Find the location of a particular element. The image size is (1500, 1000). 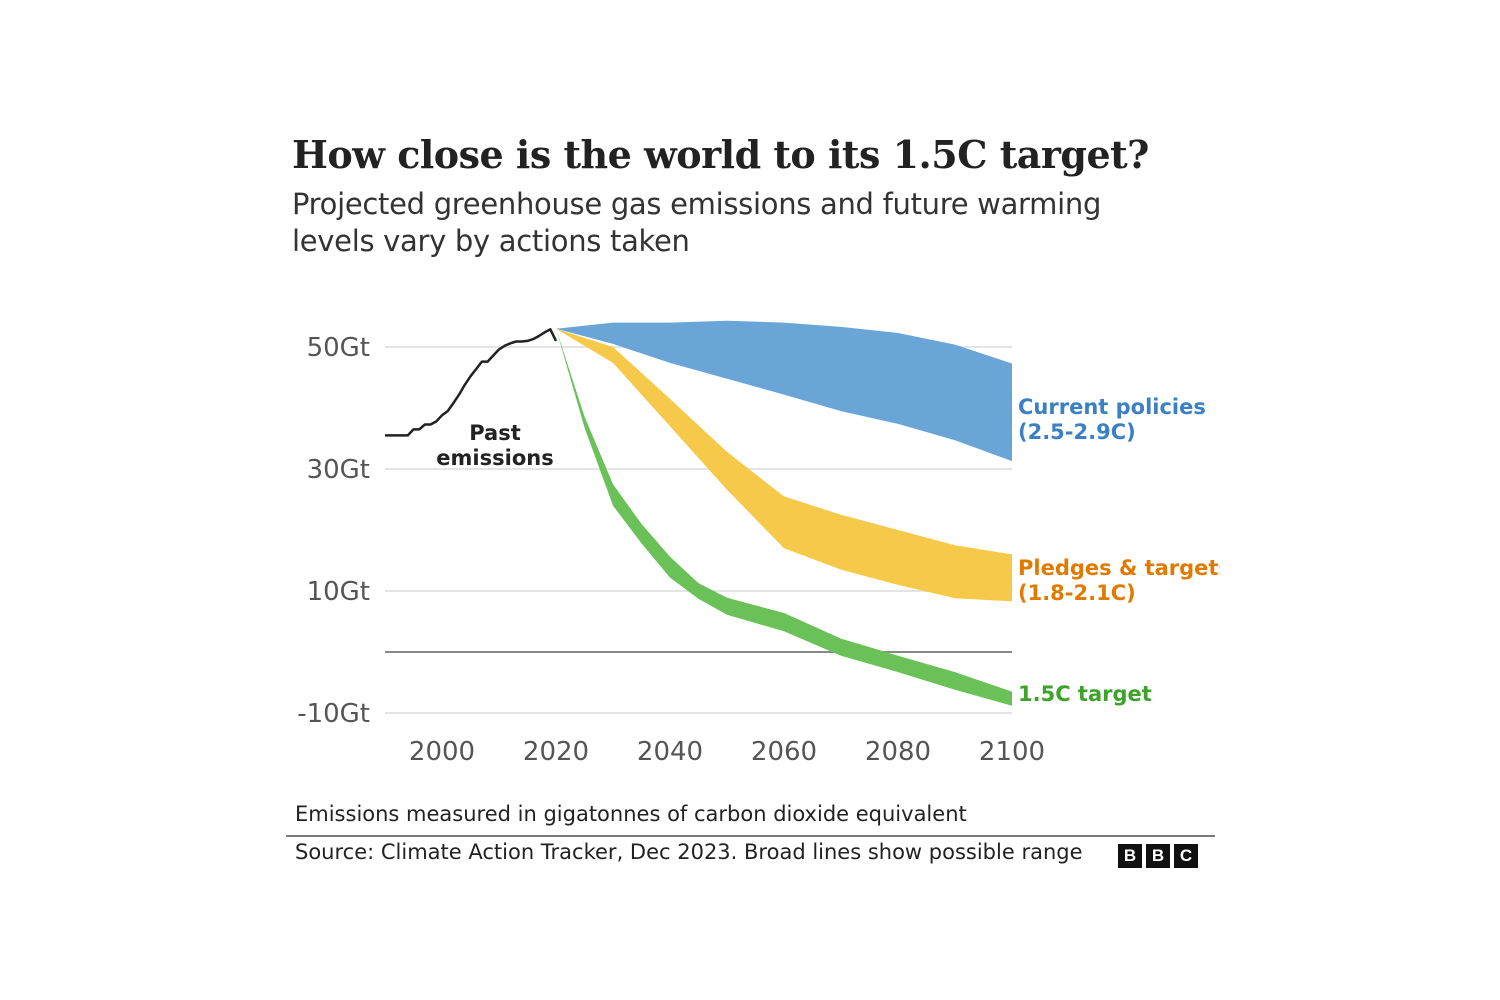

past-emissions-line is located at coordinates (471, 382).